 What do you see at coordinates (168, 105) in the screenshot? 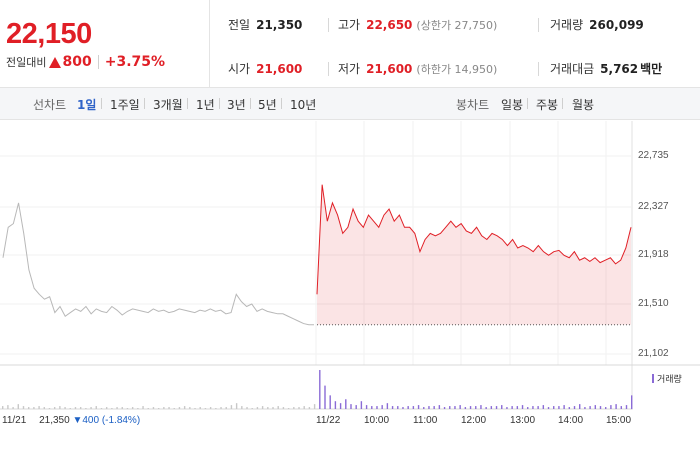
I see `tab-3m: 3개월` at bounding box center [168, 105].